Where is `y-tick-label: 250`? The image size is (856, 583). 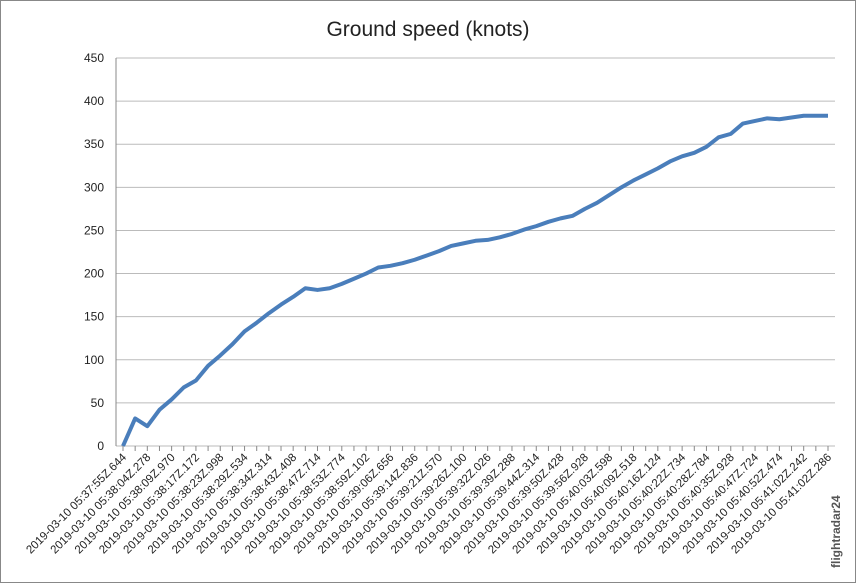 y-tick-label: 250 is located at coordinates (94, 230).